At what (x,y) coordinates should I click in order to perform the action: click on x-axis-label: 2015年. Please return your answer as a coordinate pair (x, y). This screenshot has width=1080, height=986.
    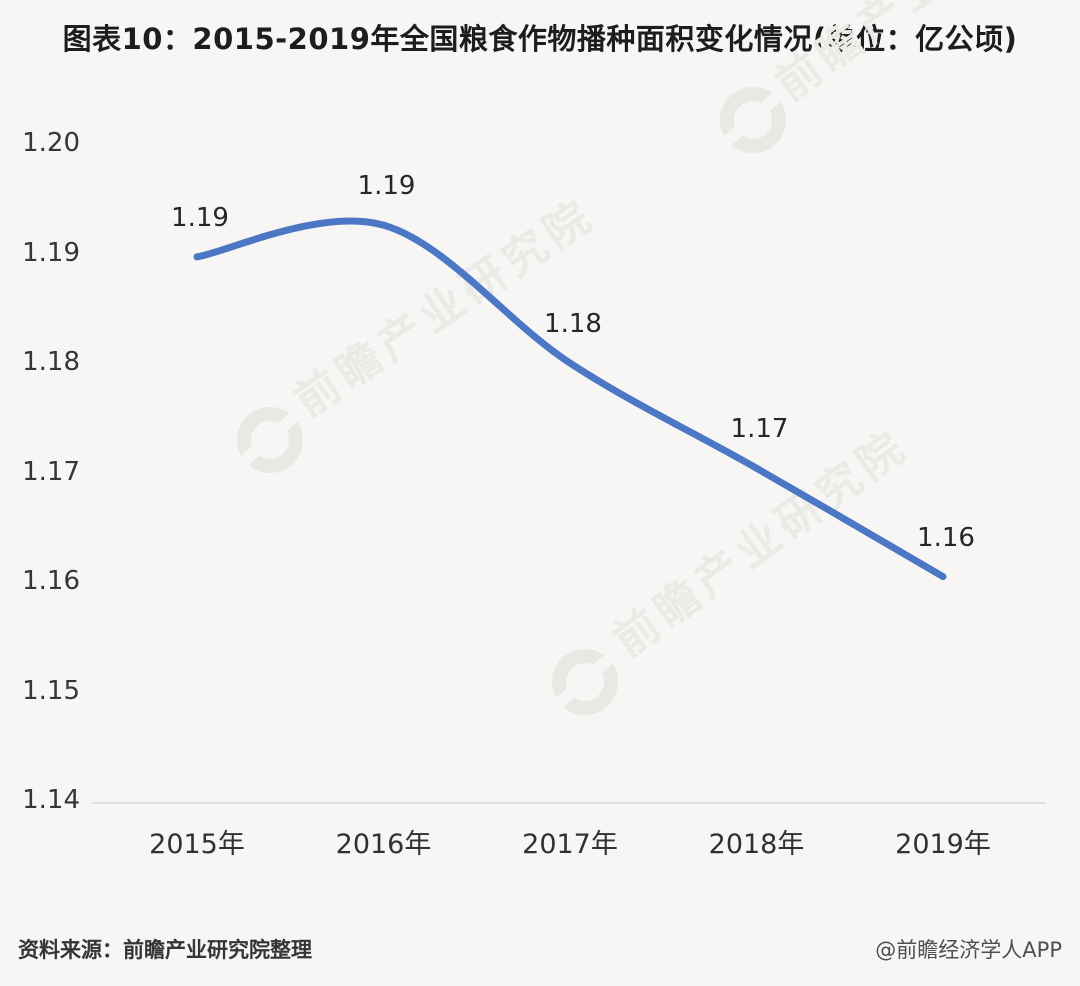
    Looking at the image, I should click on (197, 844).